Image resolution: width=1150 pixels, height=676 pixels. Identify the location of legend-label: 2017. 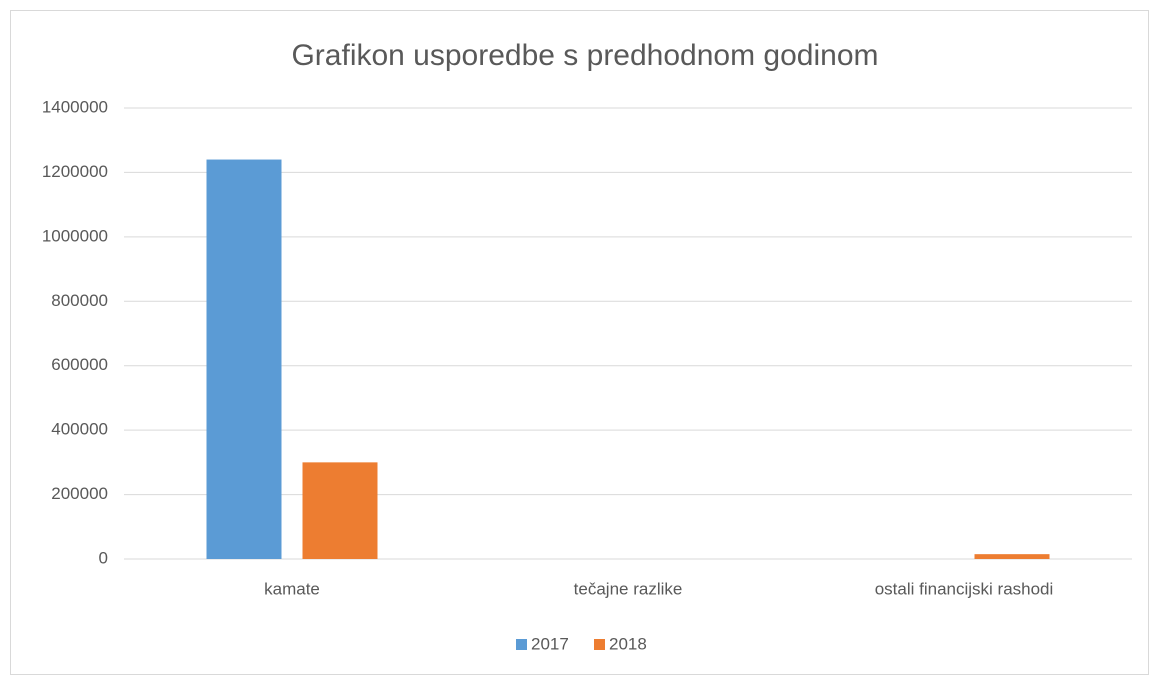
(550, 643).